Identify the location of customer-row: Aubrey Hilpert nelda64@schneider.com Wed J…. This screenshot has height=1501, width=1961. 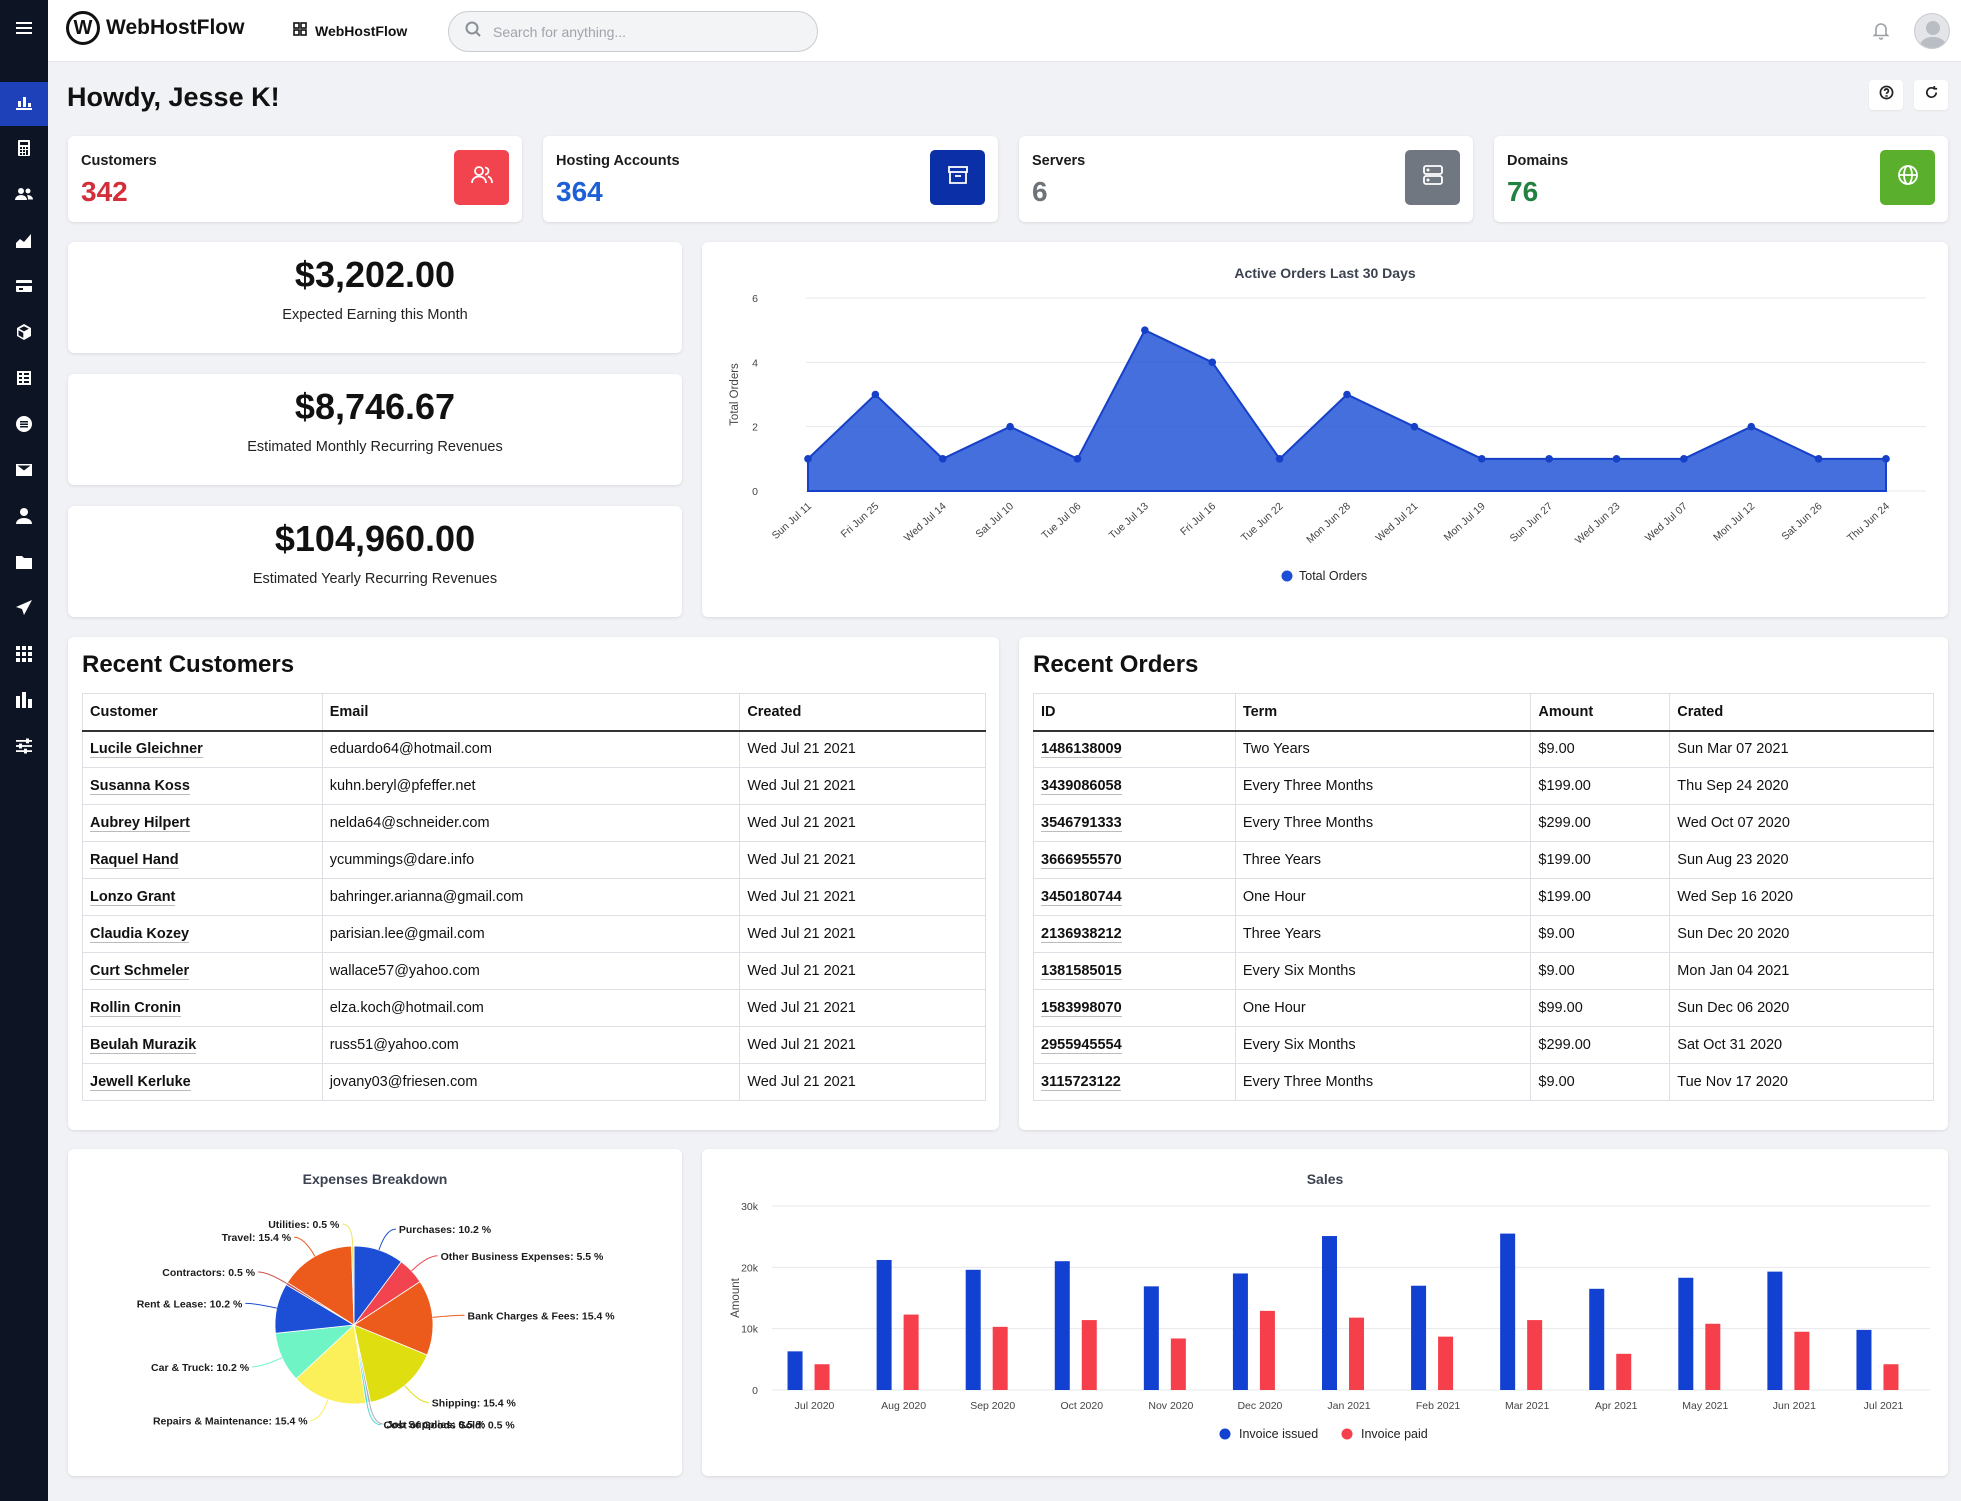
(534, 823).